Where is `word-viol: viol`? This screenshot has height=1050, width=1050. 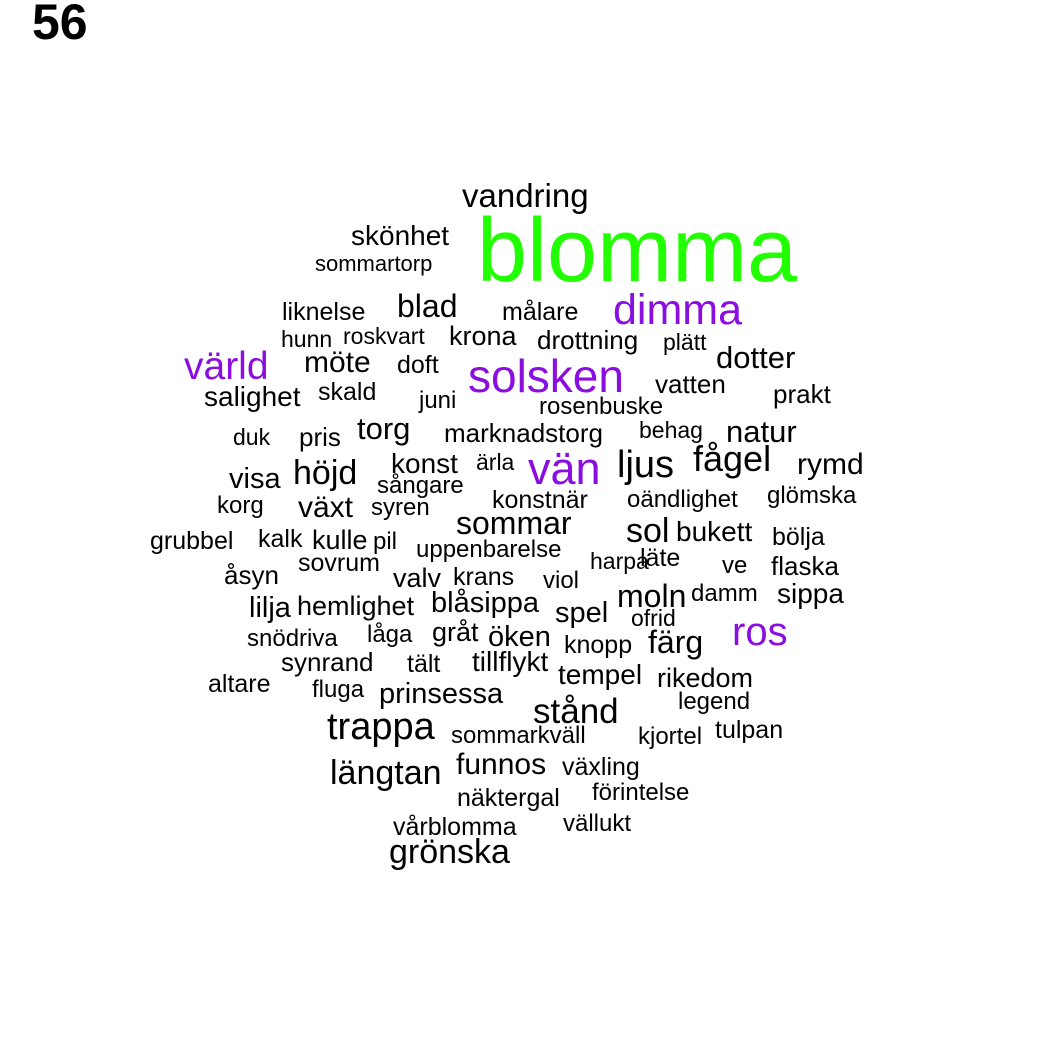
word-viol: viol is located at coordinates (561, 580).